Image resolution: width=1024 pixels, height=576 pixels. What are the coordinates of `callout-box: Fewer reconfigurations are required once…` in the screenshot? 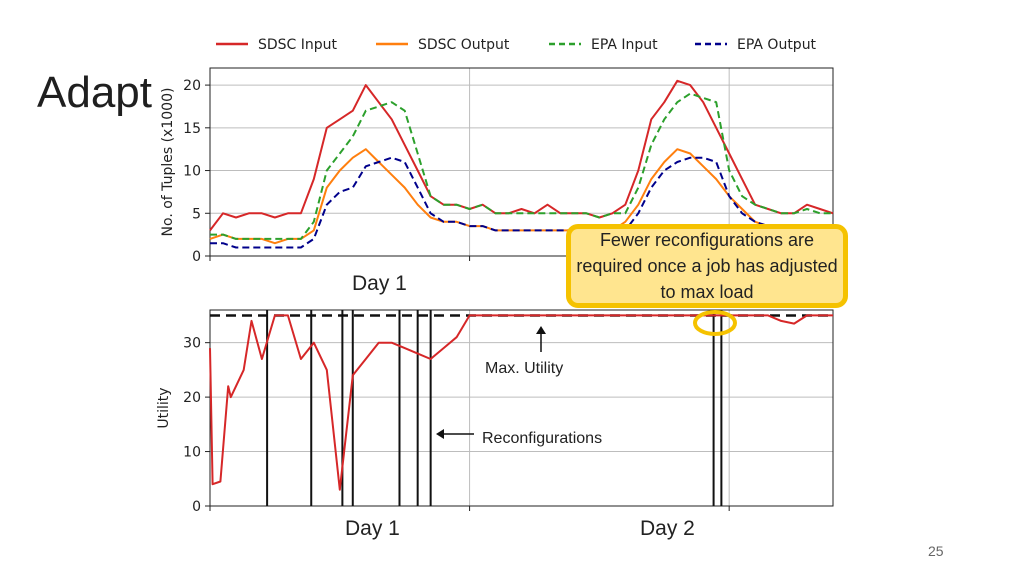 It's located at (707, 266).